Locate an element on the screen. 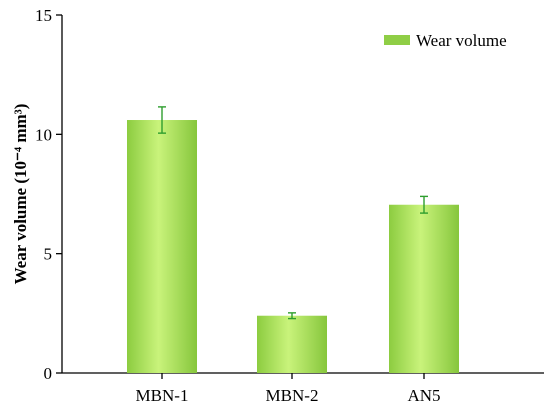  y-tick-label: 0 is located at coordinates (48, 373).